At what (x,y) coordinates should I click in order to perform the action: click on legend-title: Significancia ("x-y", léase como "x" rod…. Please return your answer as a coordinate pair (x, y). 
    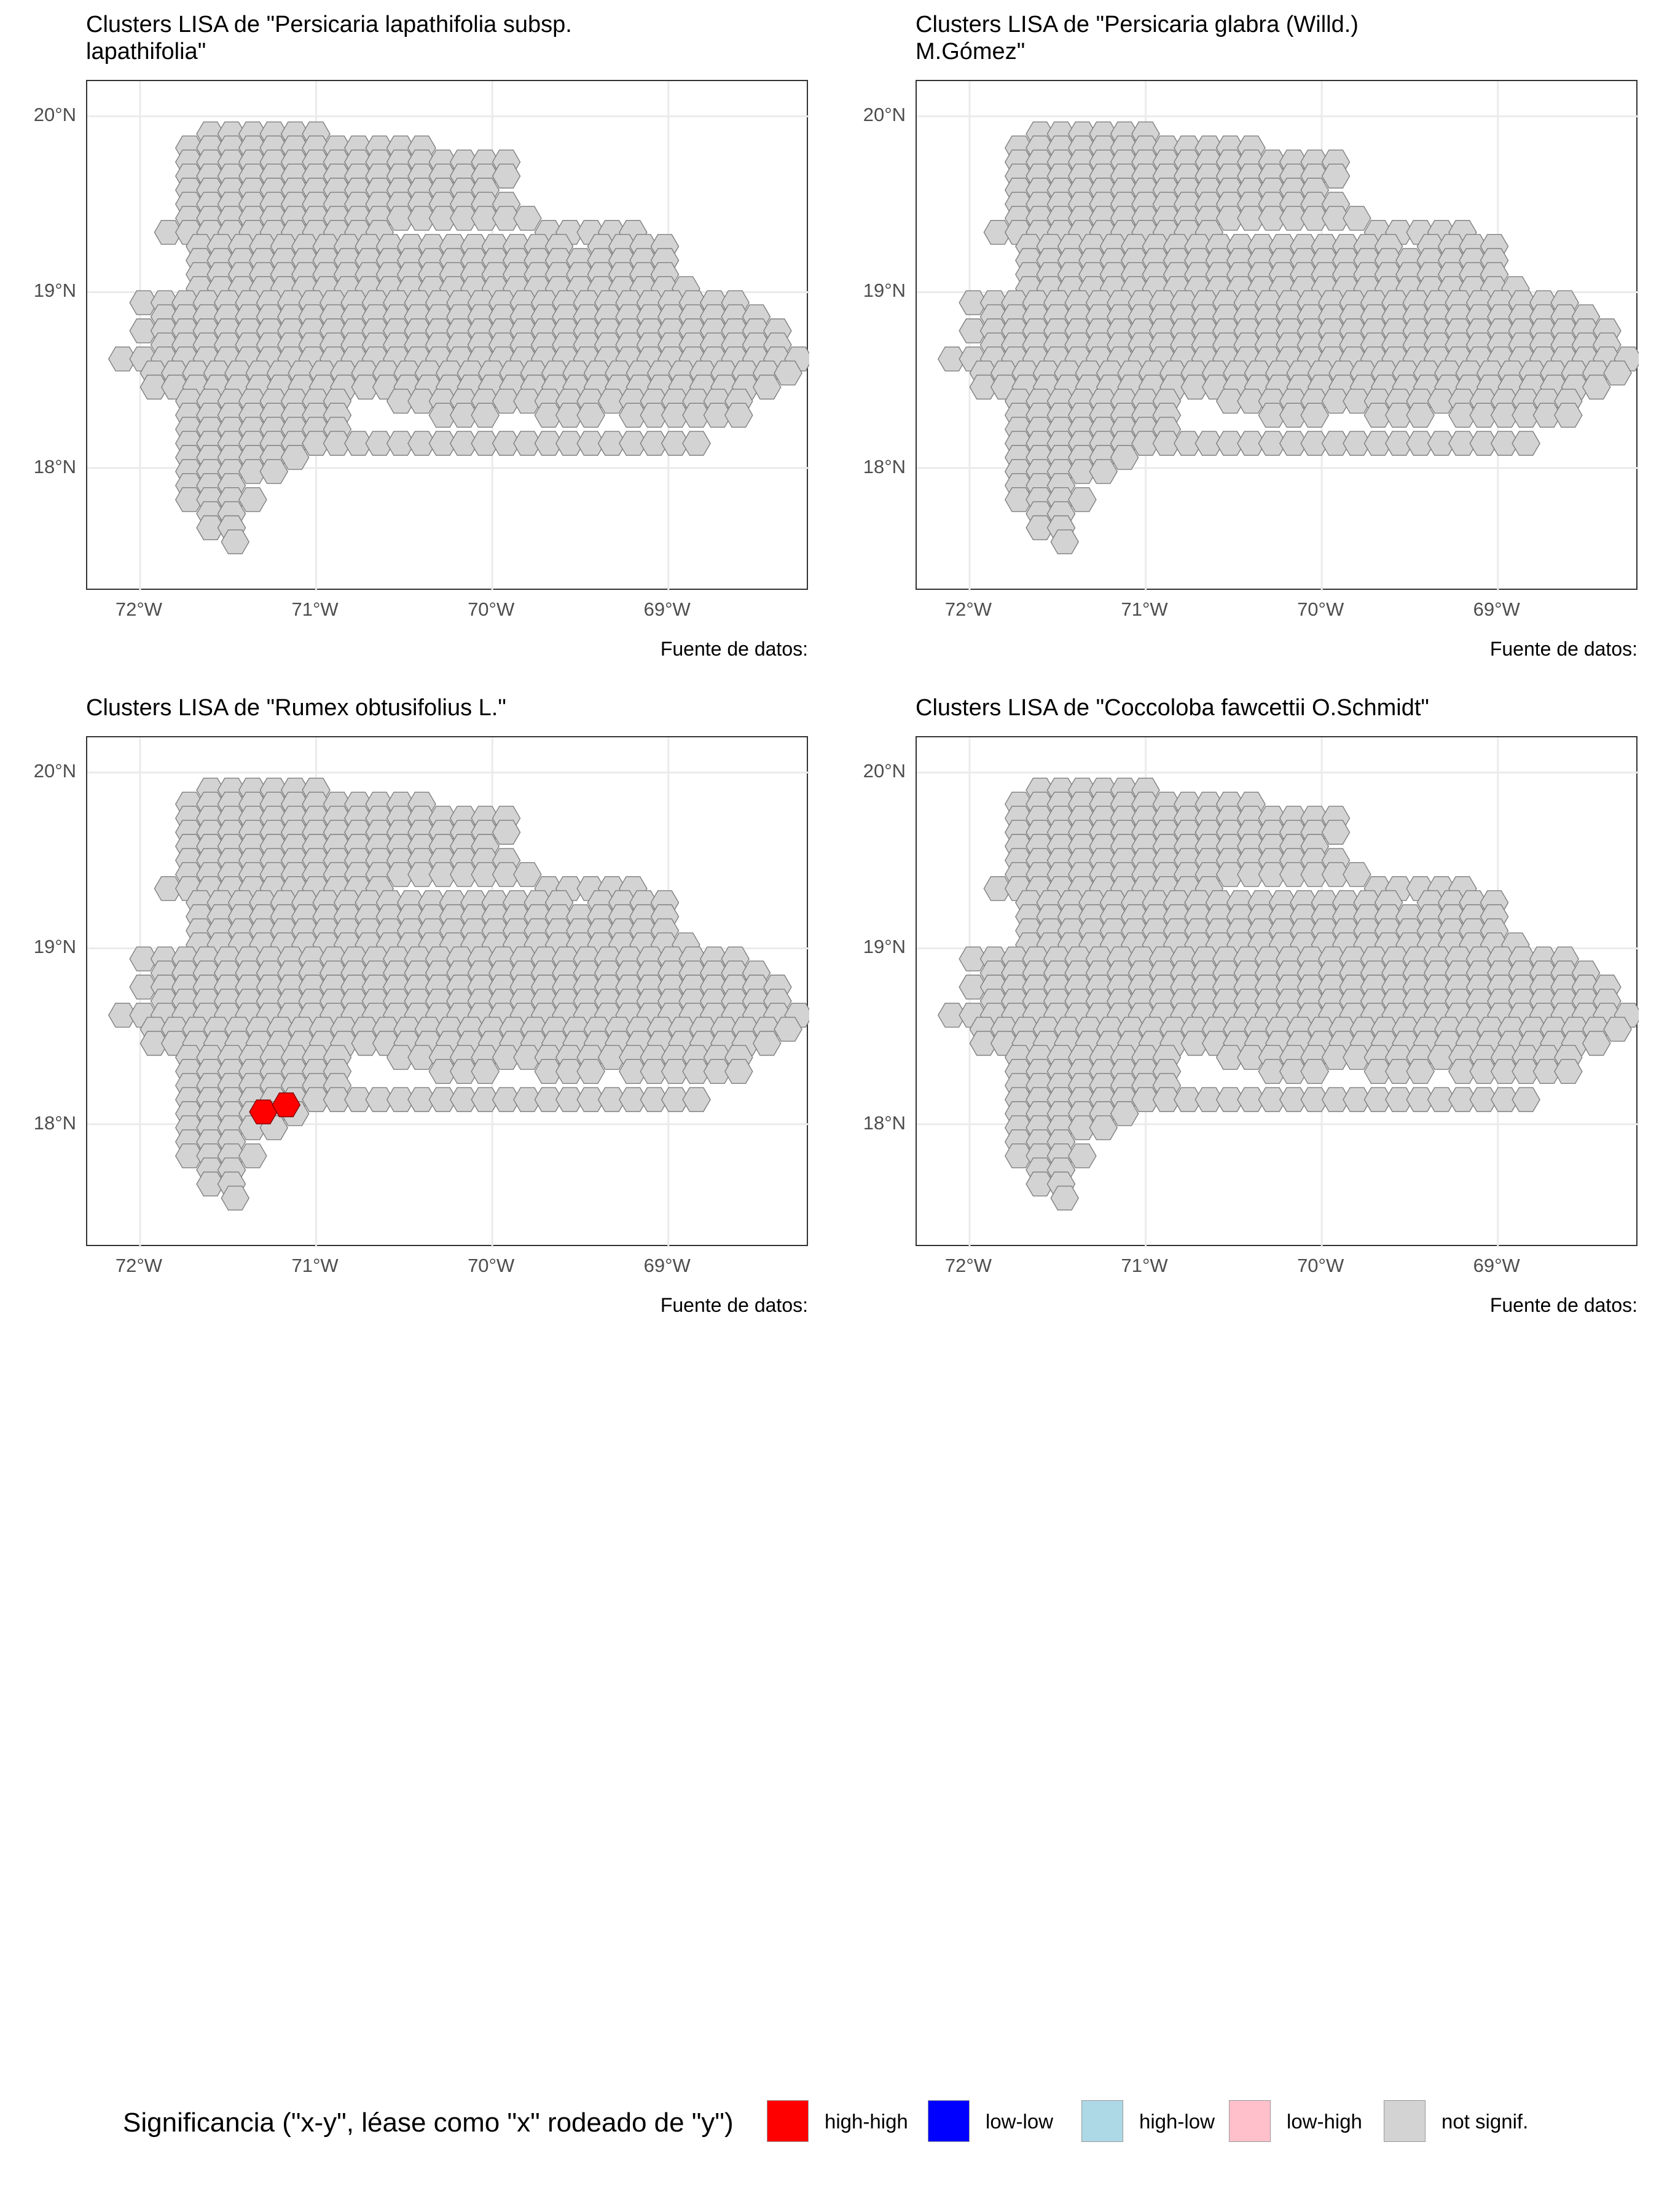
    Looking at the image, I should click on (428, 2123).